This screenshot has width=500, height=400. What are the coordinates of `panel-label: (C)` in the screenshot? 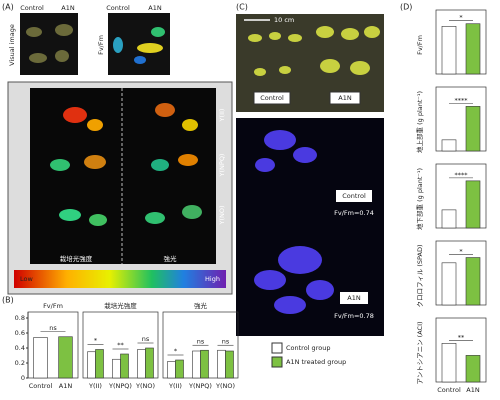 It's located at (242, 7).